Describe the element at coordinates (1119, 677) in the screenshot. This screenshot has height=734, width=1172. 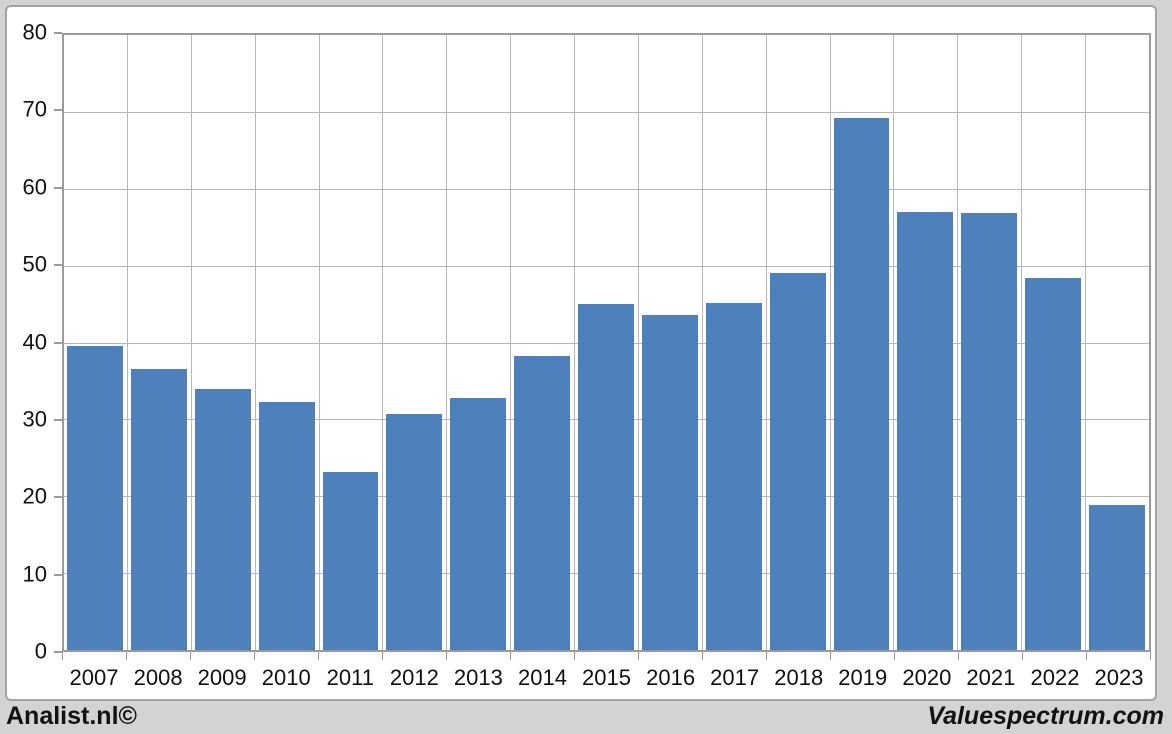
I see `x-tick-label-2023: 2023` at that location.